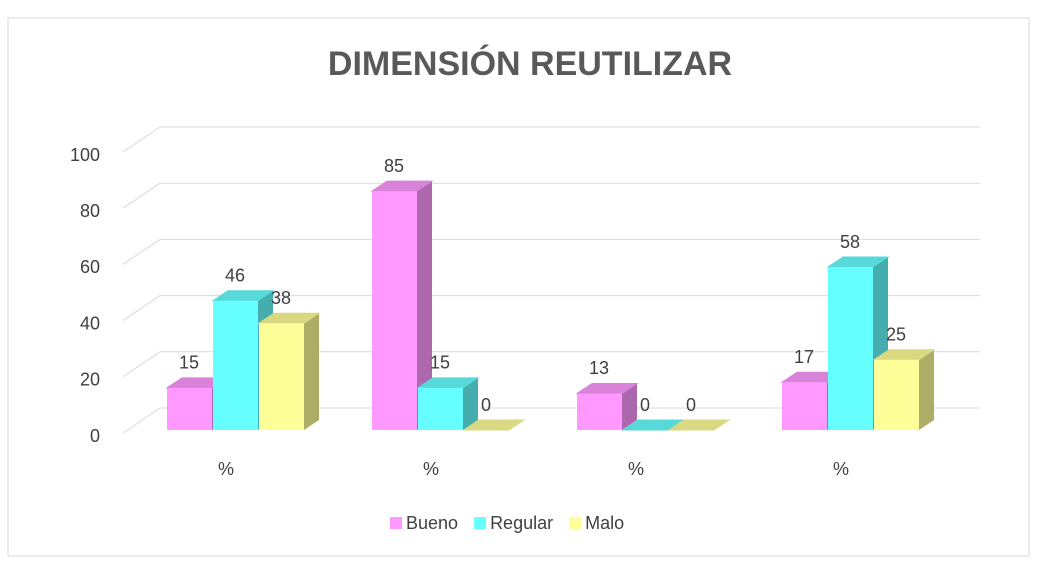 The height and width of the screenshot is (562, 1037). I want to click on data-label: 17, so click(804, 357).